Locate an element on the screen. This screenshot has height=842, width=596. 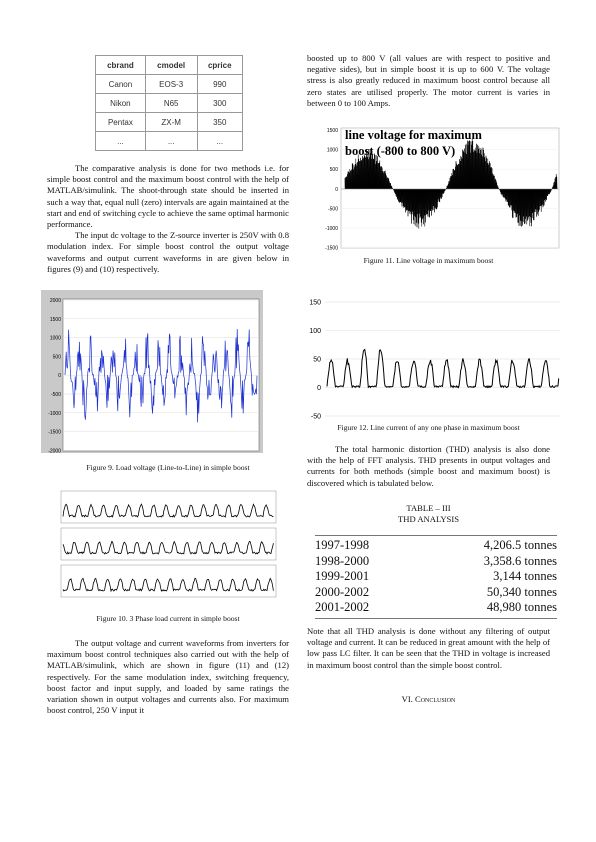
figure-10-plot is located at coordinates (162, 546).